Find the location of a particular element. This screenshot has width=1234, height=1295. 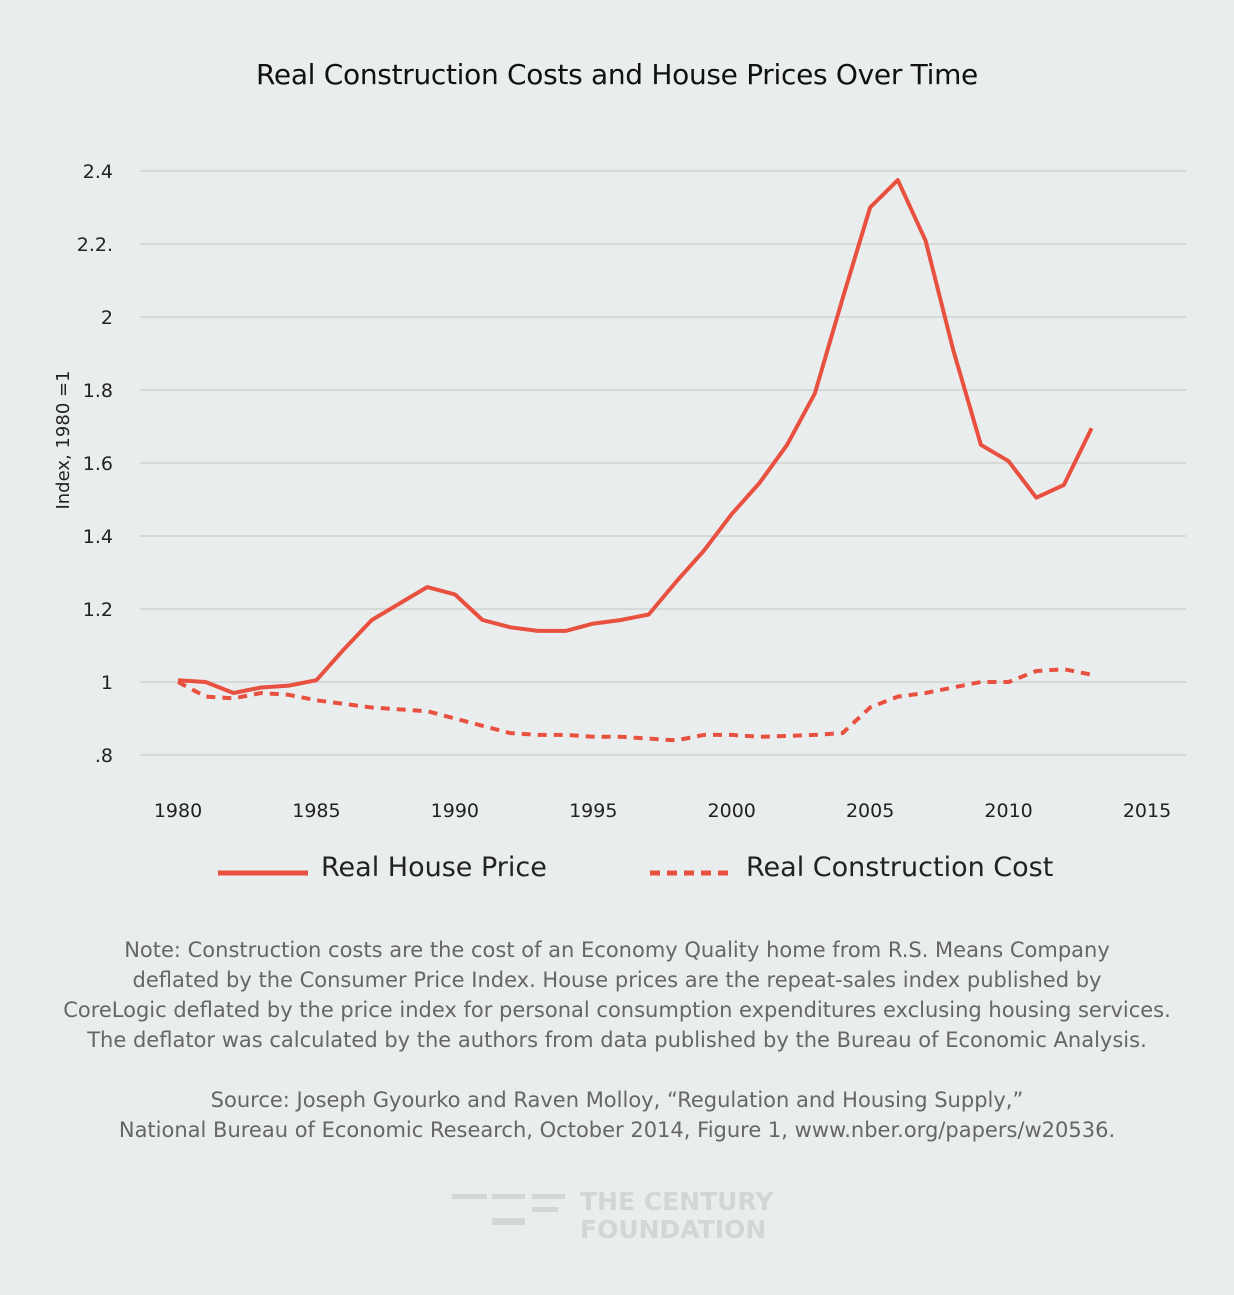

x-tick-label: 1995 is located at coordinates (593, 810).